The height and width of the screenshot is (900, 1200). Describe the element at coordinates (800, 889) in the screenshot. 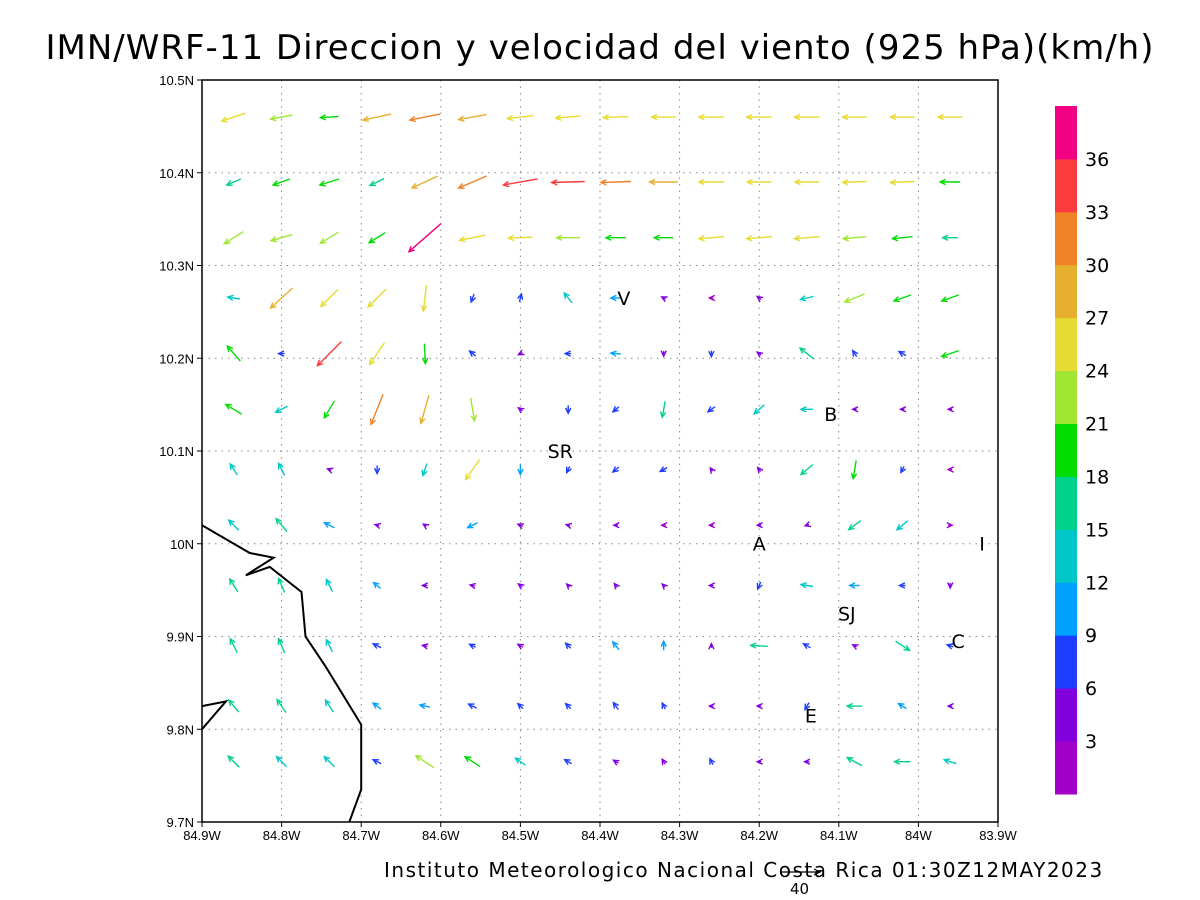

I see `reference-vector-label: 40` at that location.